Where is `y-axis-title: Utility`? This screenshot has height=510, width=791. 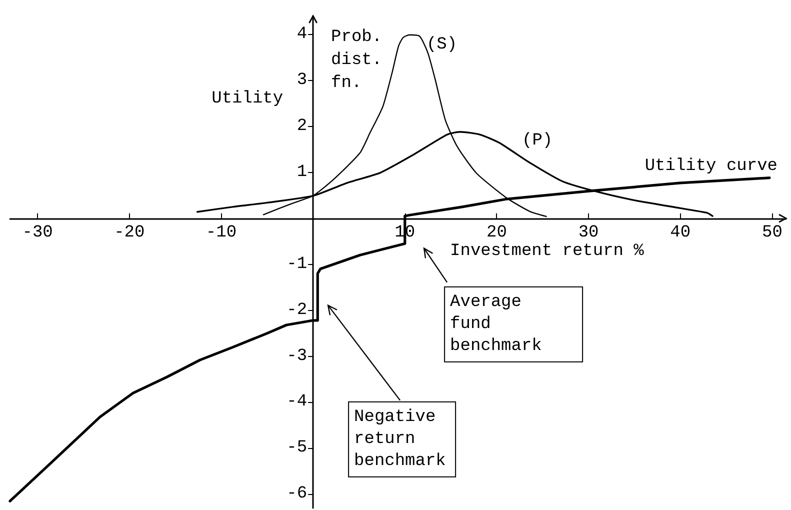 y-axis-title: Utility is located at coordinates (248, 98).